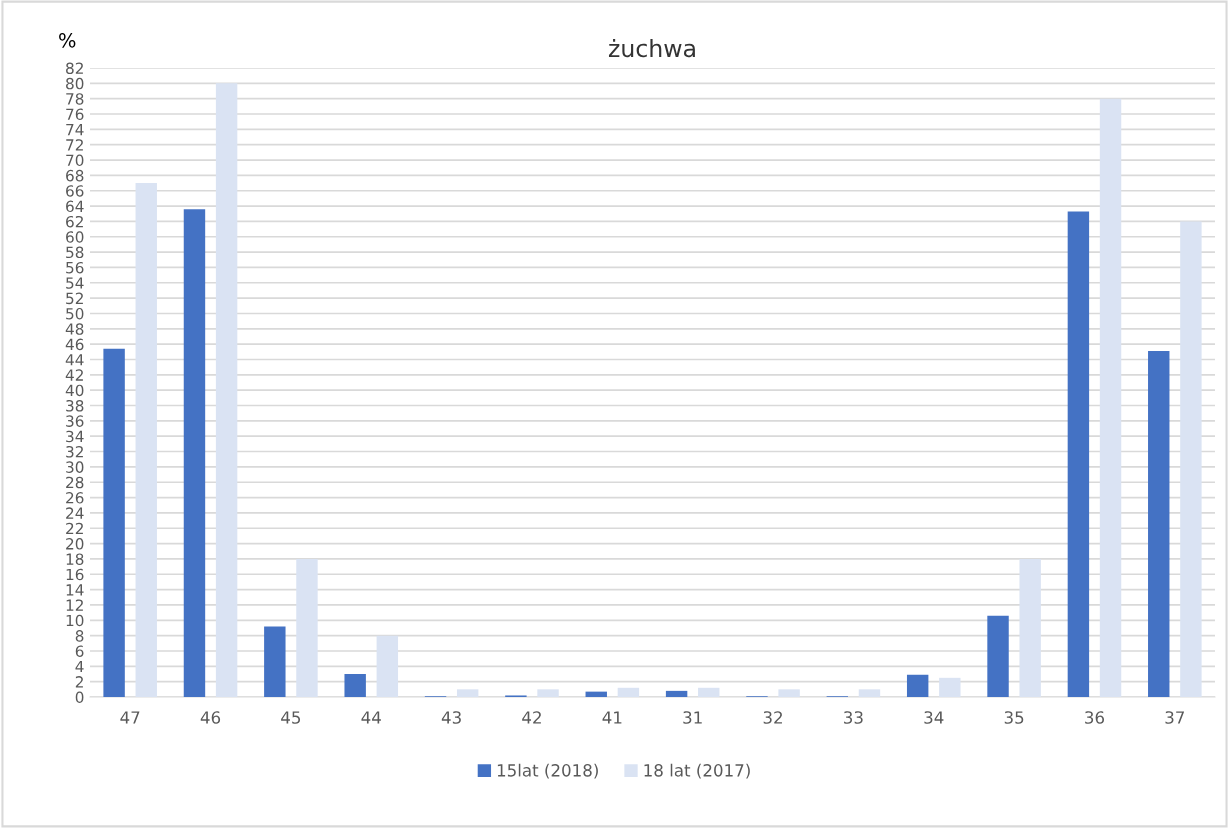 Image resolution: width=1229 pixels, height=828 pixels. Describe the element at coordinates (612, 717) in the screenshot. I see `x-tick-label: 41` at that location.